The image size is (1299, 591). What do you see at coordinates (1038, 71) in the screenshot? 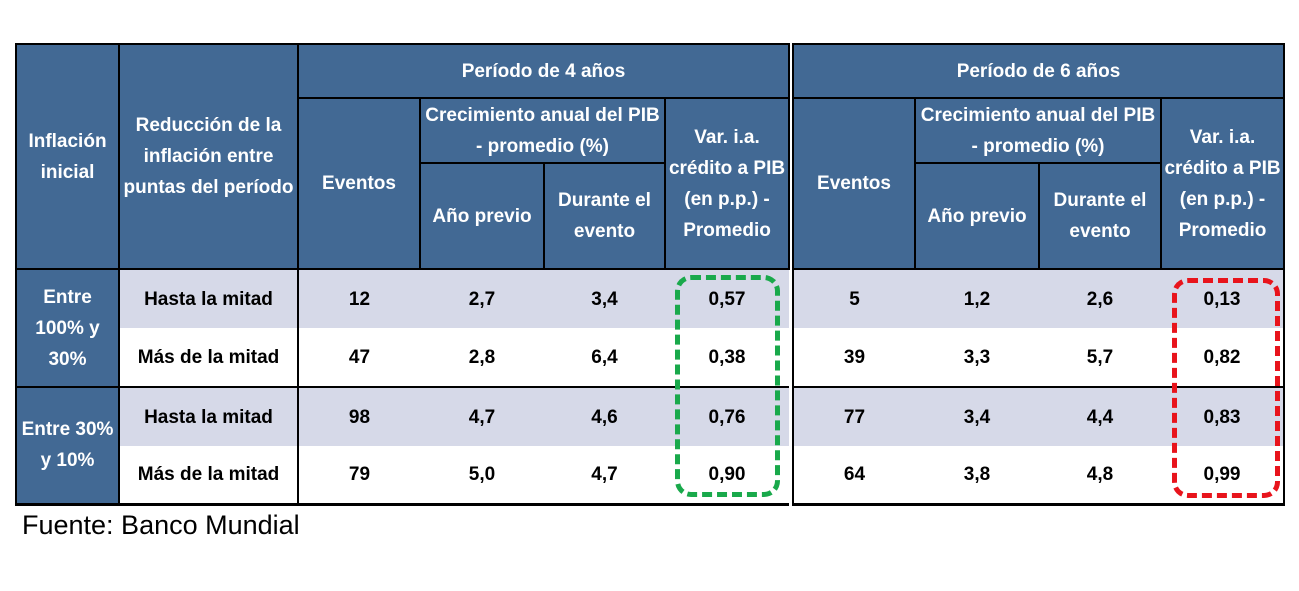
I see `period-title: Período de 6 años` at bounding box center [1038, 71].